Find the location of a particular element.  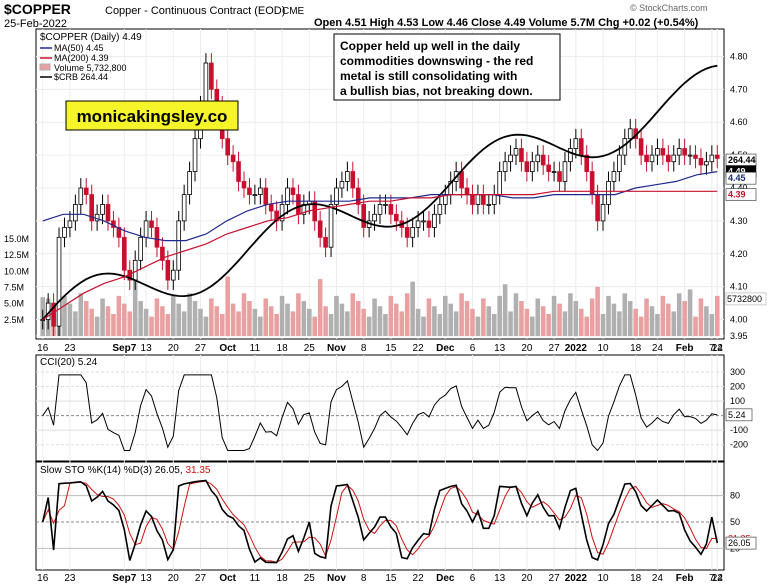

volume-tick-label: 10.0M is located at coordinates (16, 271).